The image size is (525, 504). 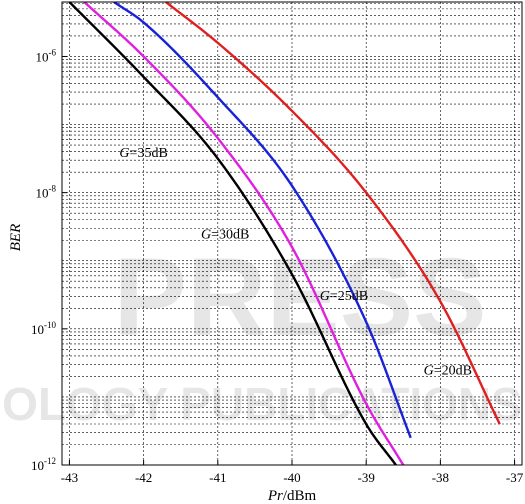 I want to click on y-tick-label: 10⁻¹², so click(x=43, y=464).